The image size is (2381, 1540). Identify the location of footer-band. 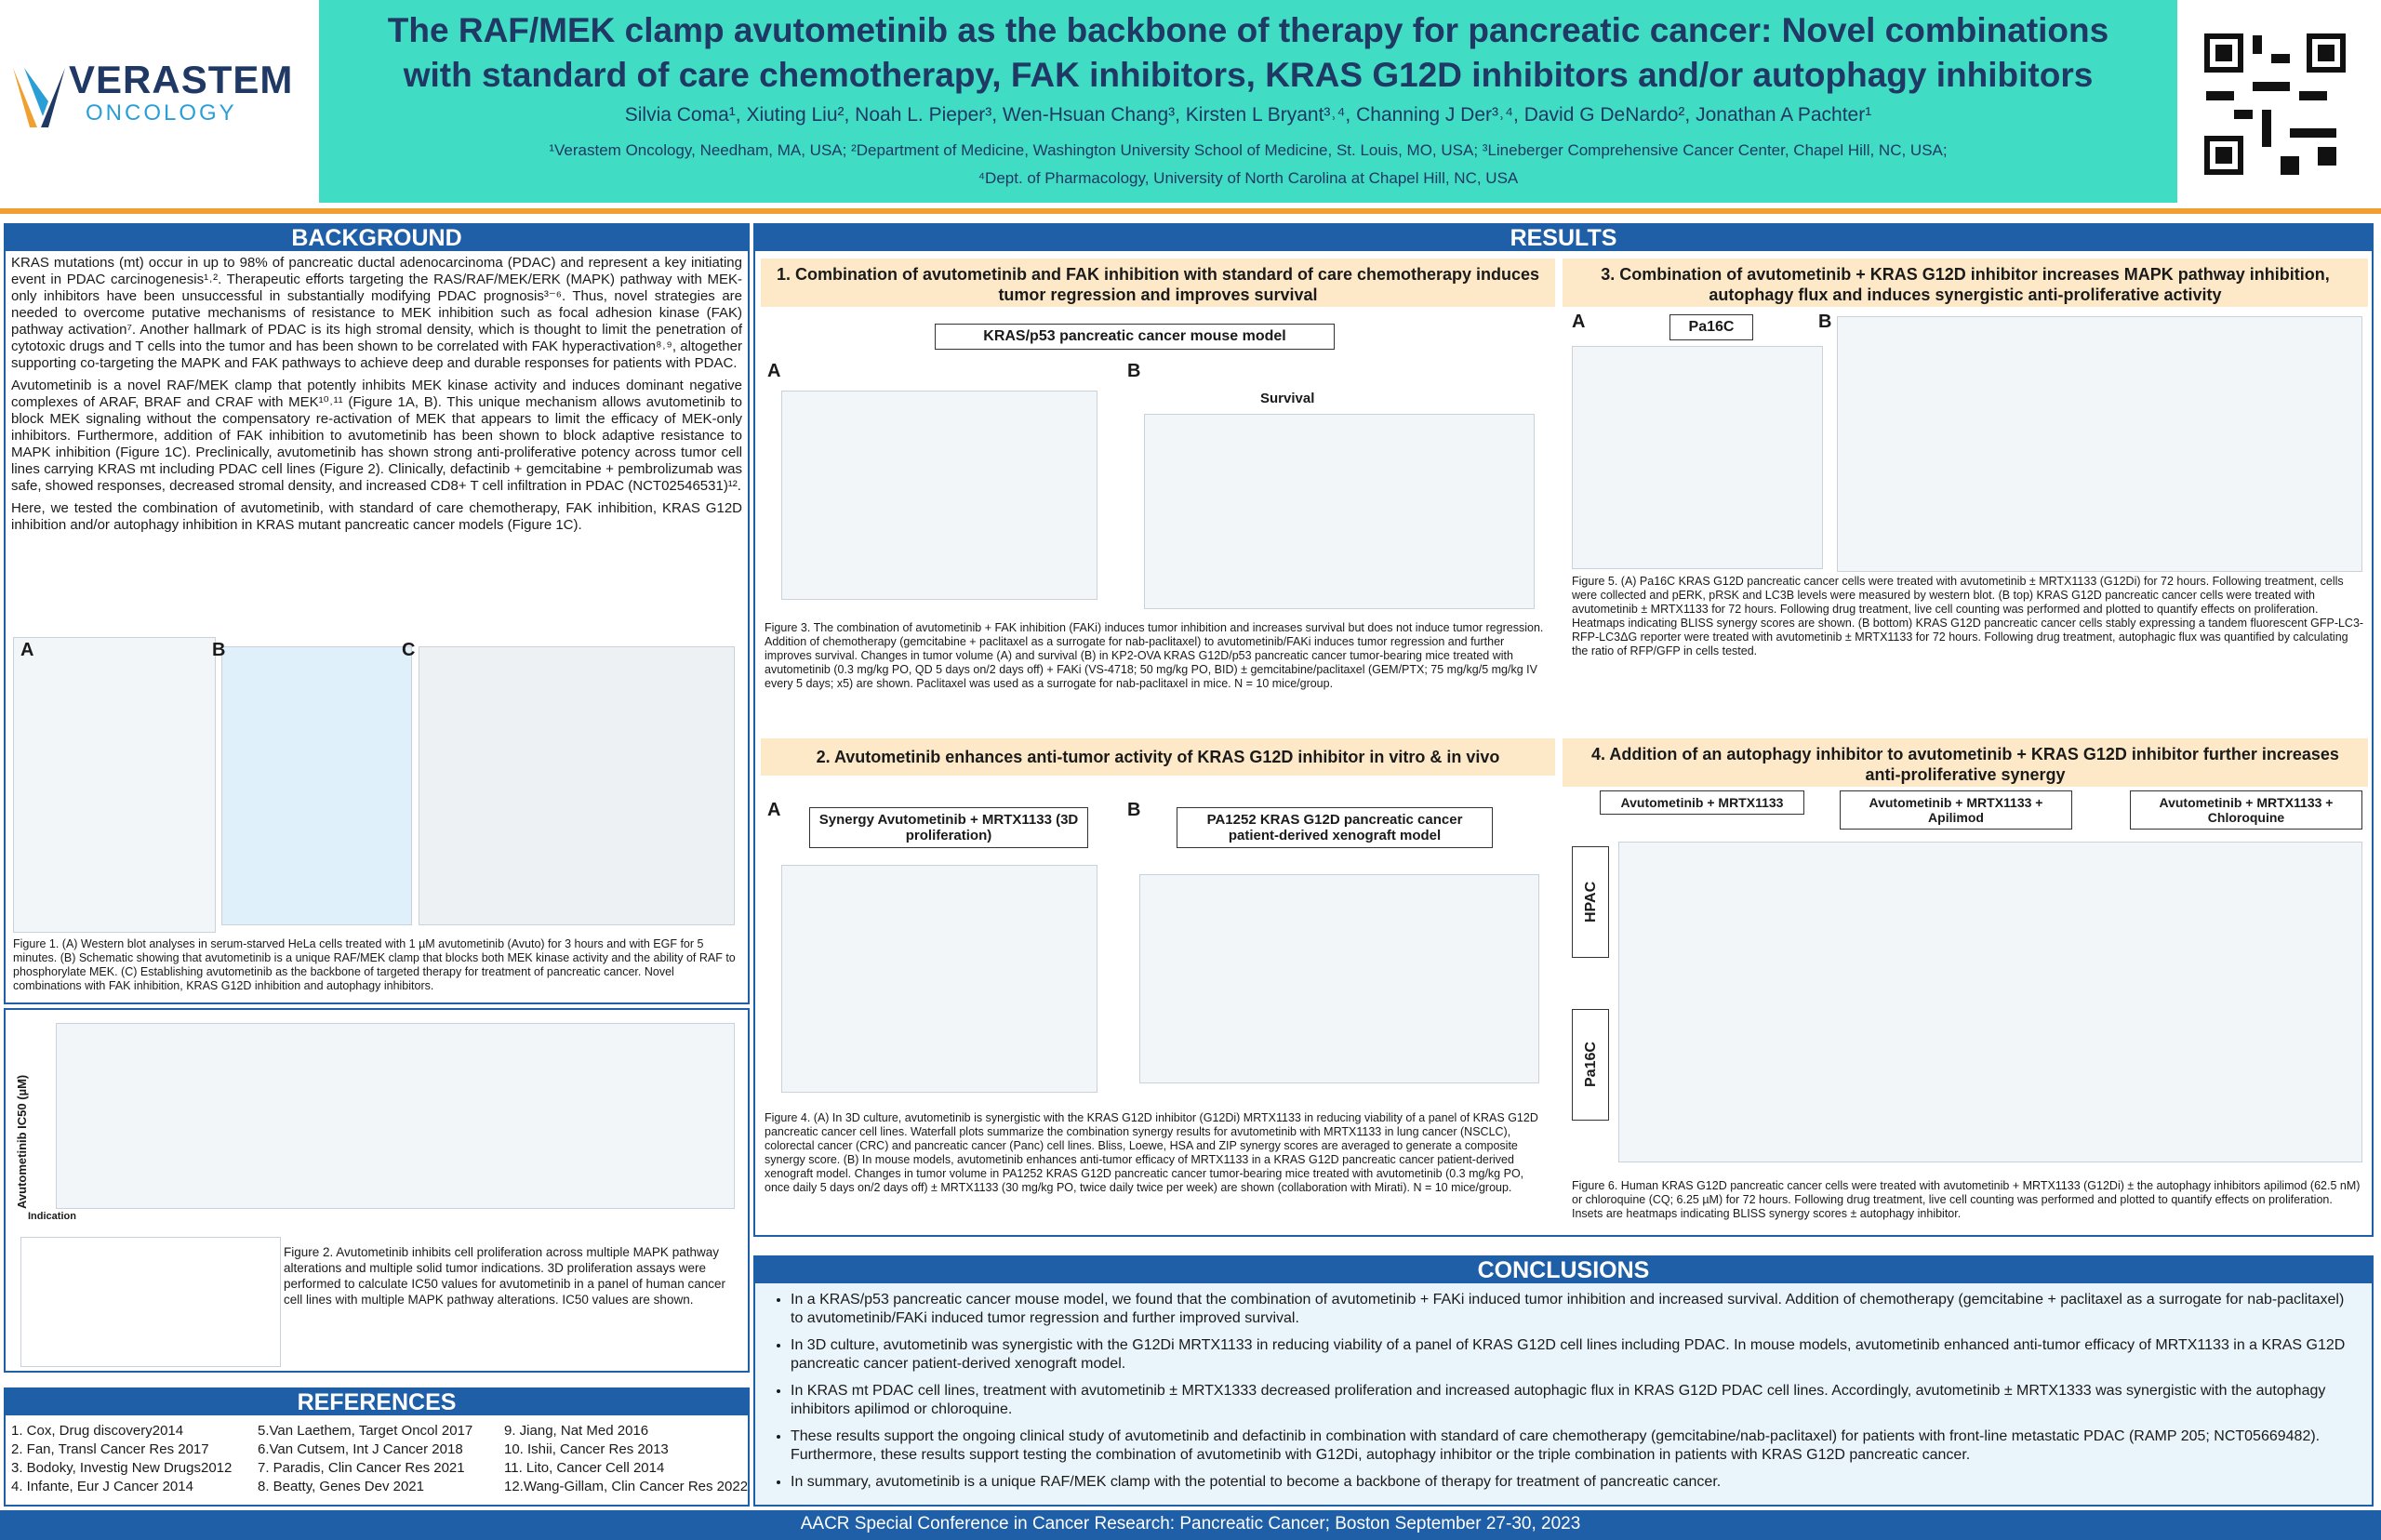
(1190, 1525).